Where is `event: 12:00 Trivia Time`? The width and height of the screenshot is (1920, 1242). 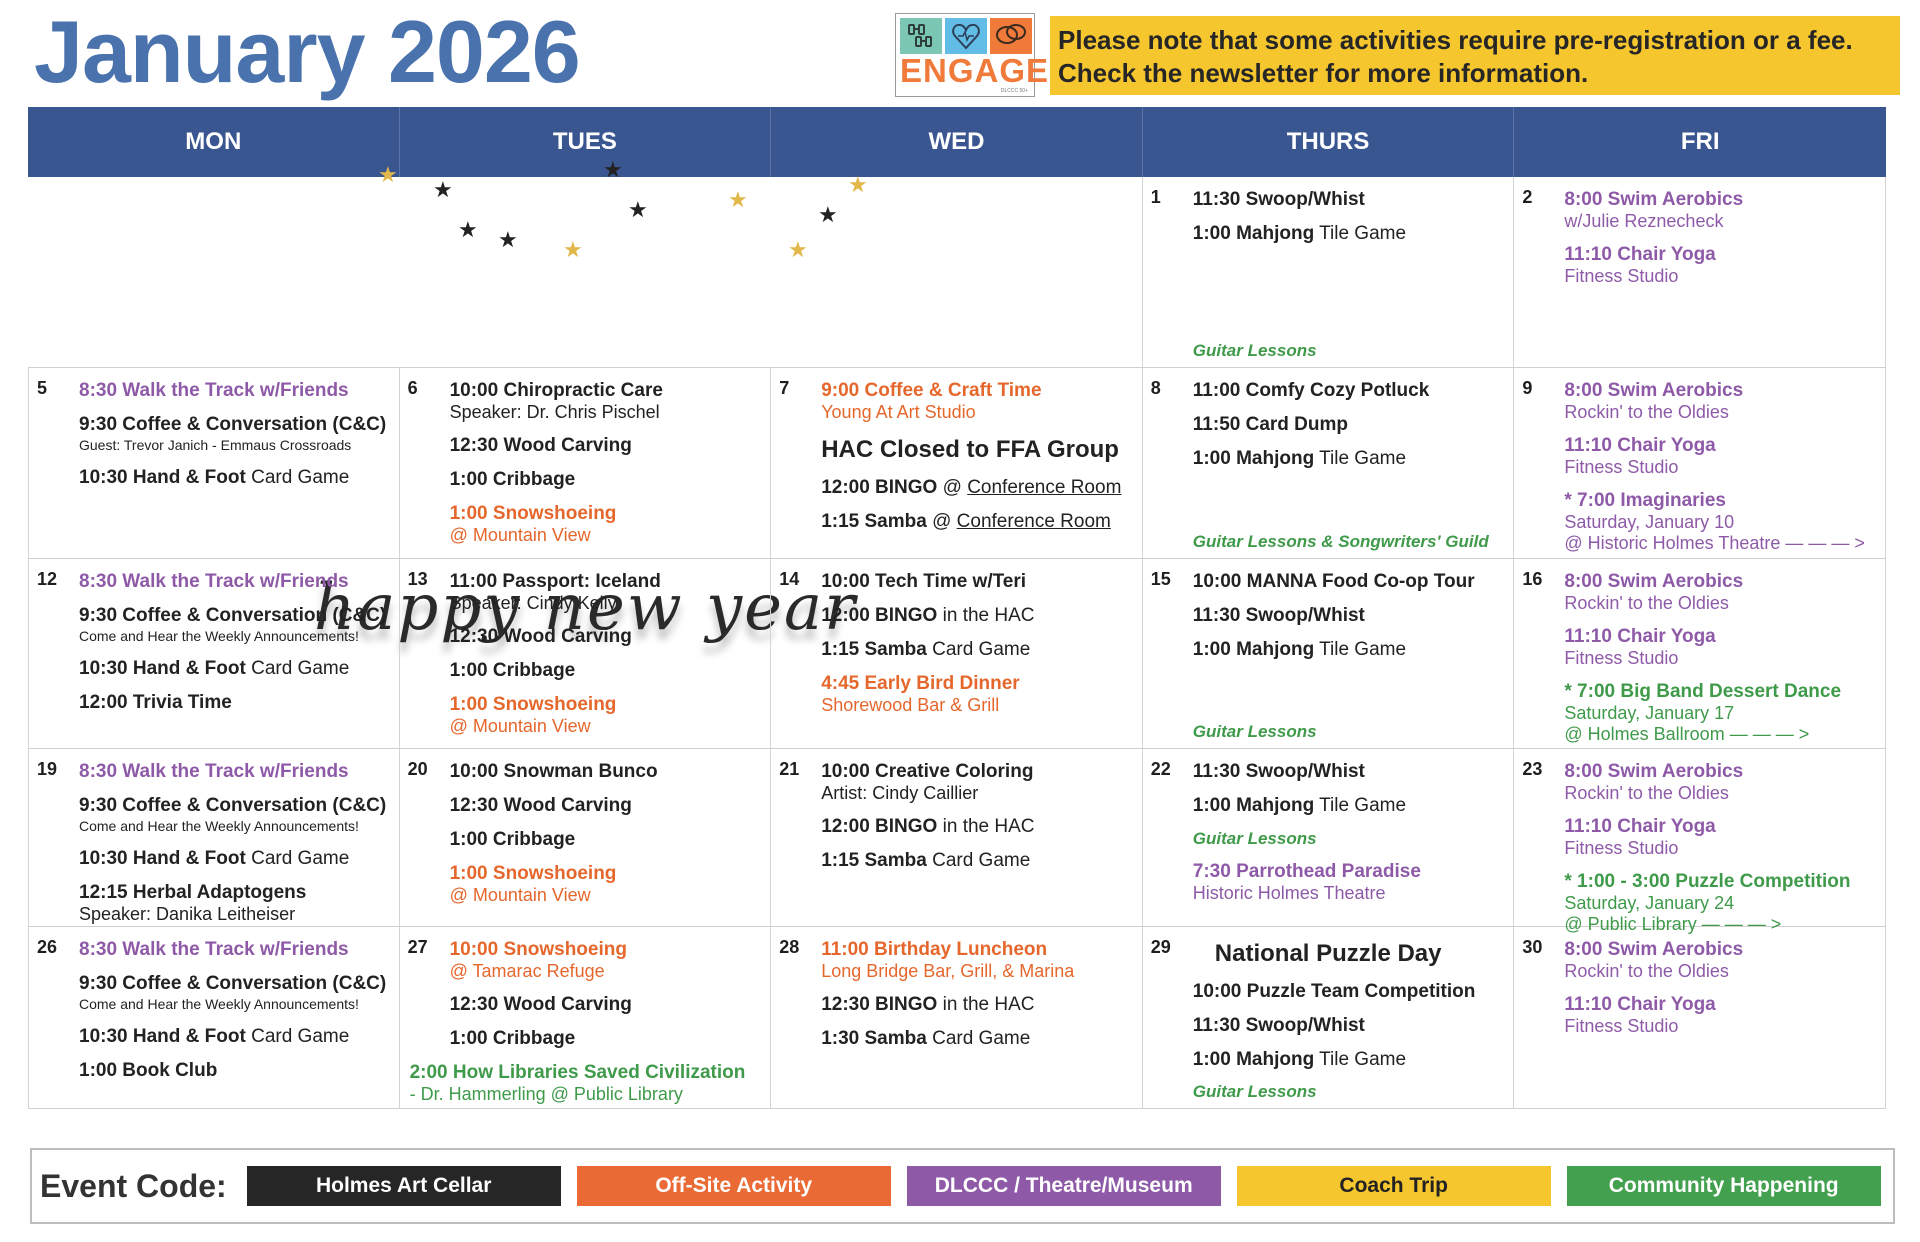 event: 12:00 Trivia Time is located at coordinates (234, 703).